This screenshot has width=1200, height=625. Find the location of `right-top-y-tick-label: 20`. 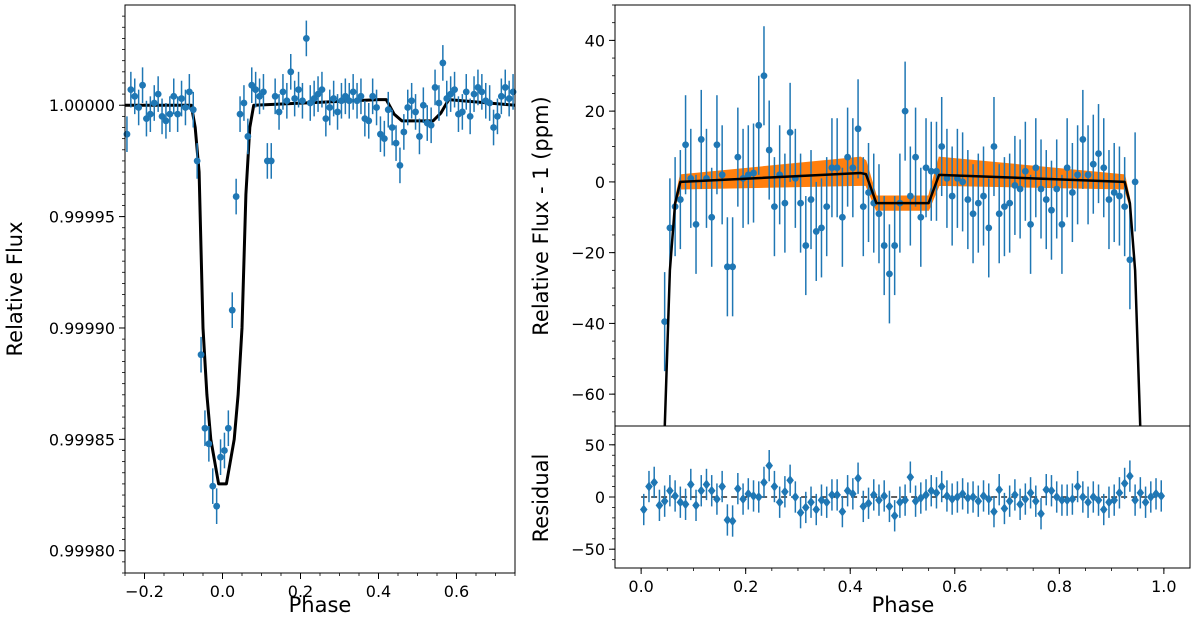

right-top-y-tick-label: 20 is located at coordinates (595, 111).